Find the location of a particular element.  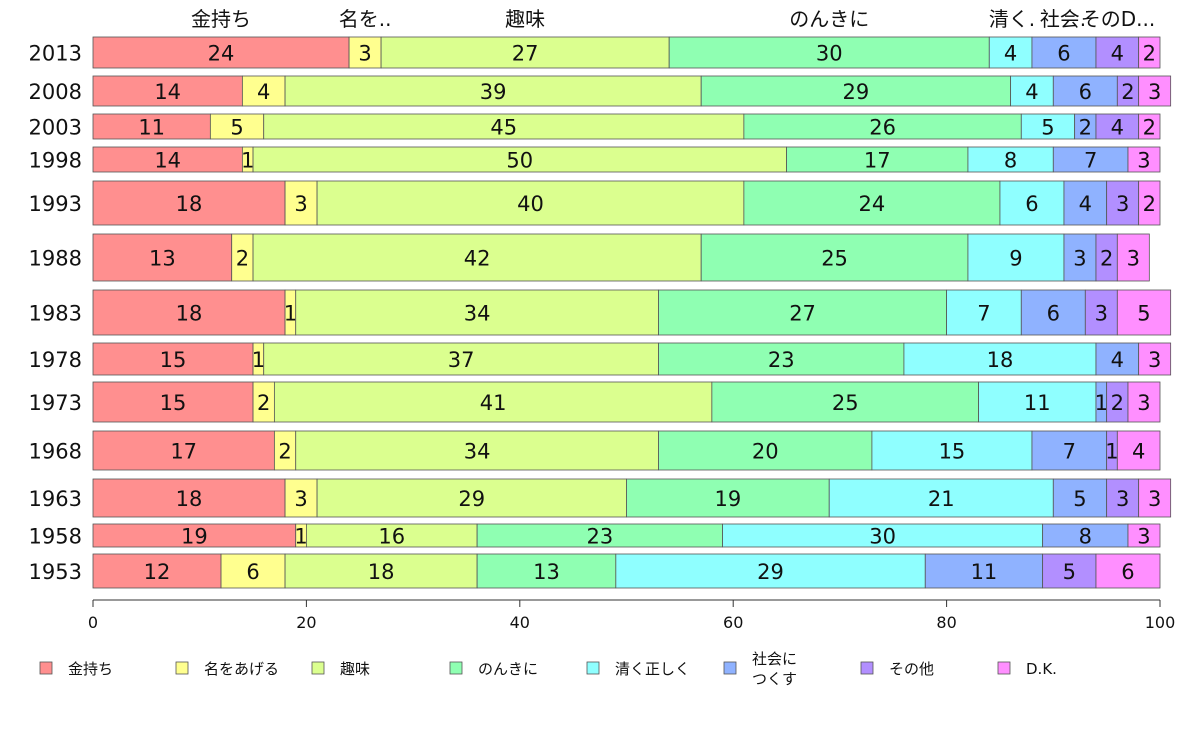

bar-value-label: 17 is located at coordinates (877, 161).